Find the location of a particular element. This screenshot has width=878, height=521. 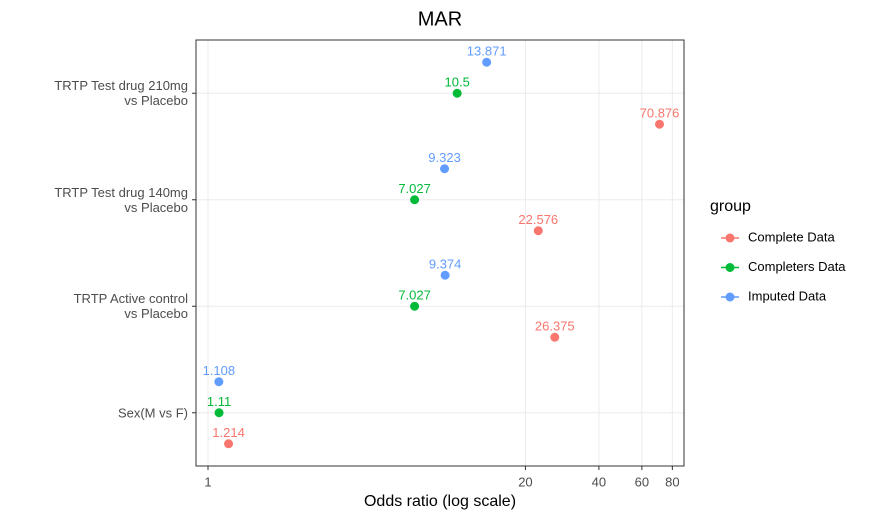

x-tick-label: 80 is located at coordinates (672, 481).